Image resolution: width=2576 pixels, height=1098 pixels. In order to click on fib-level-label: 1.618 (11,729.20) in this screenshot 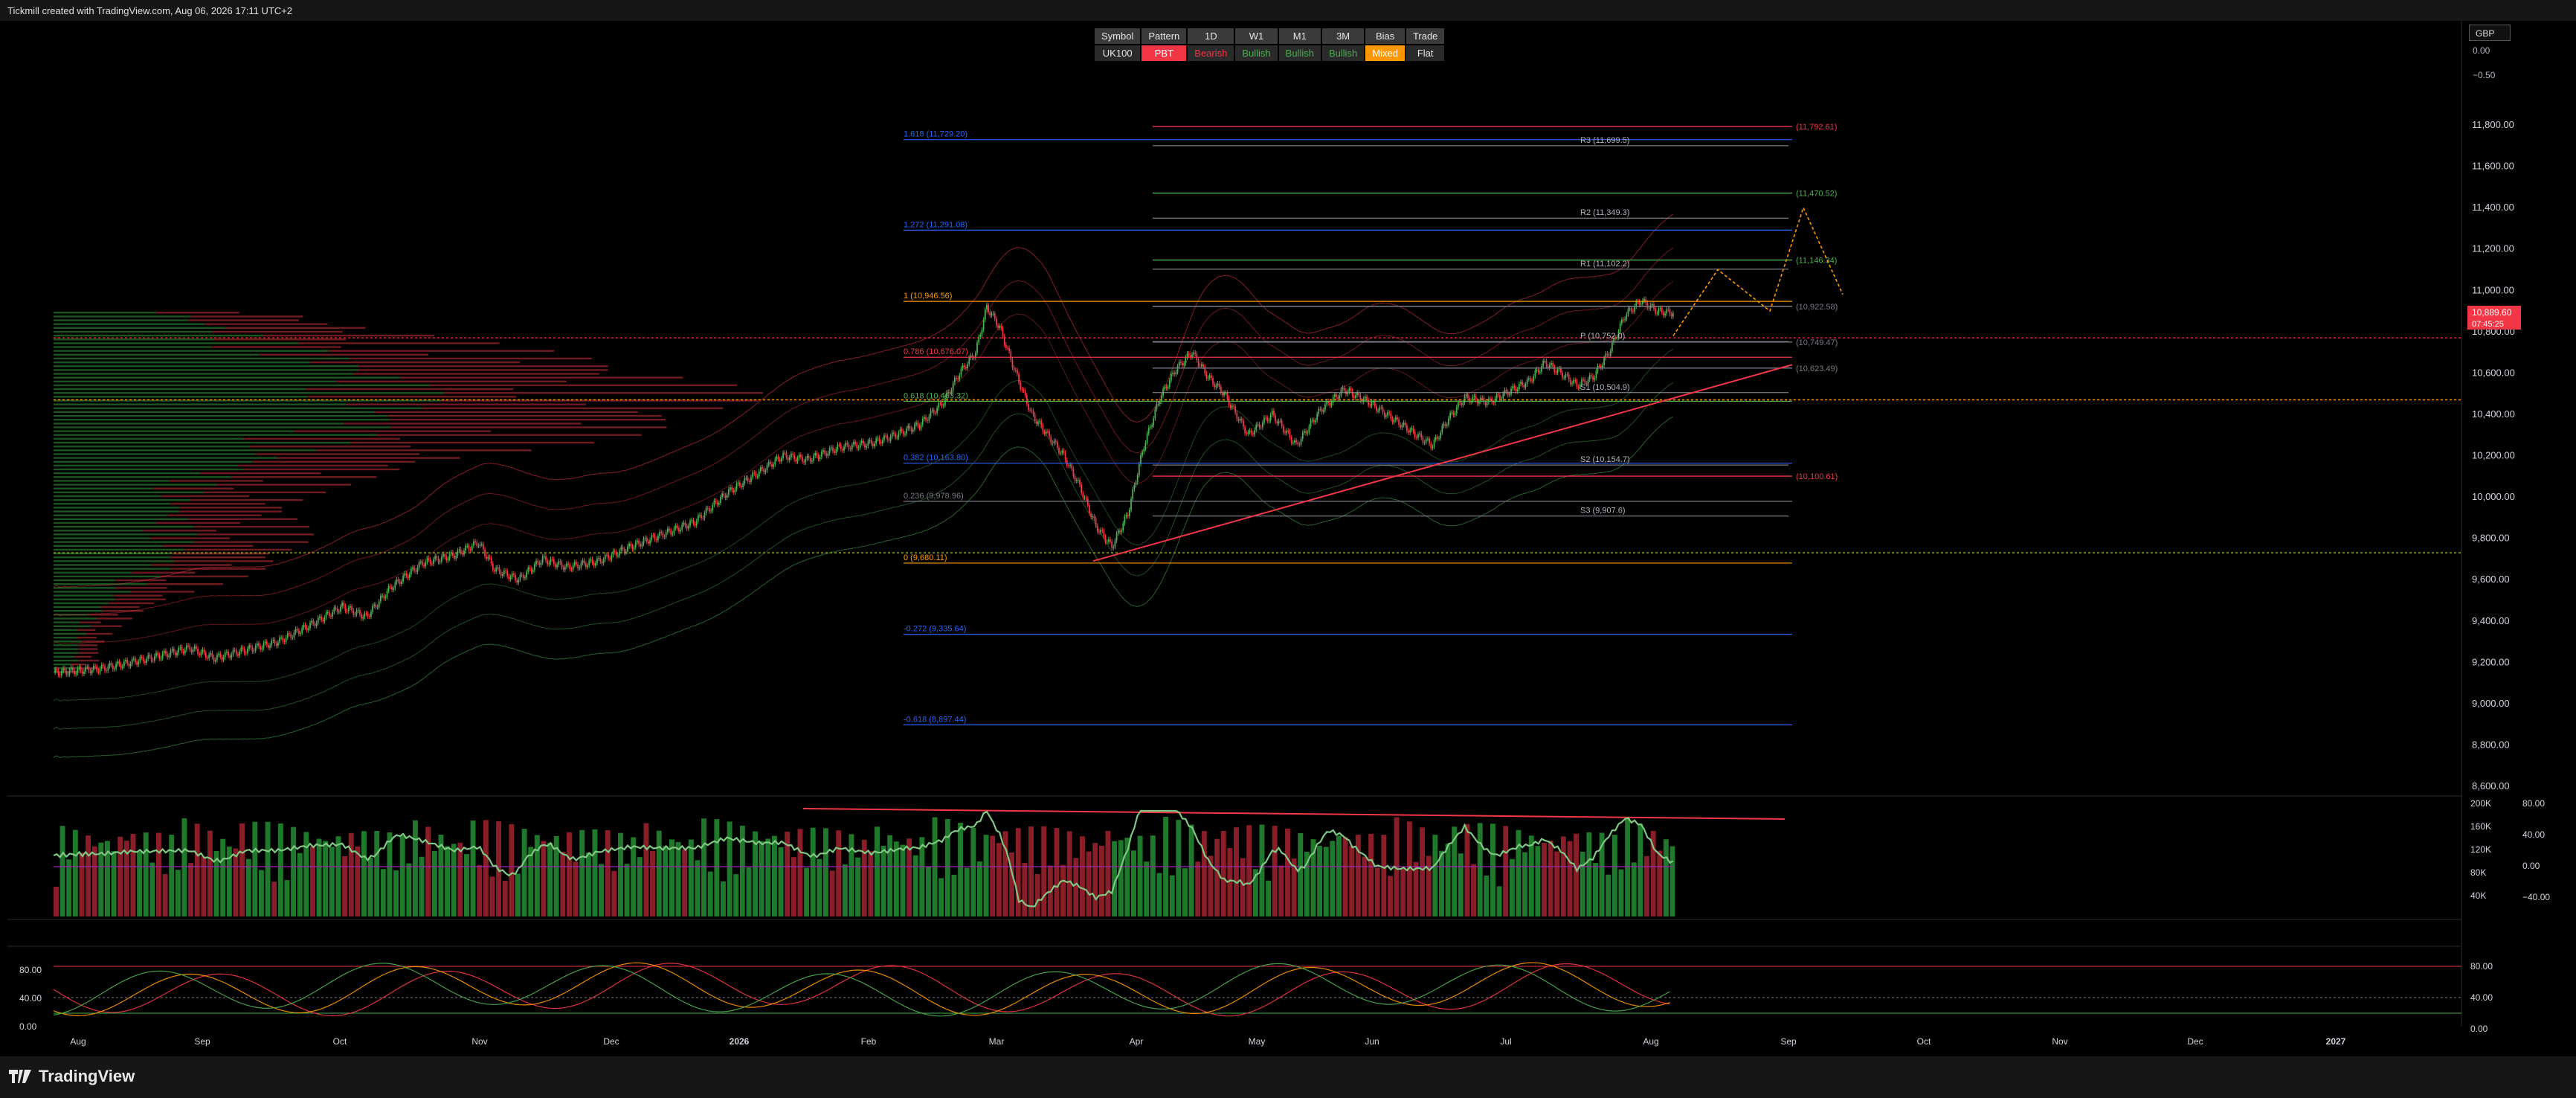, I will do `click(935, 134)`.